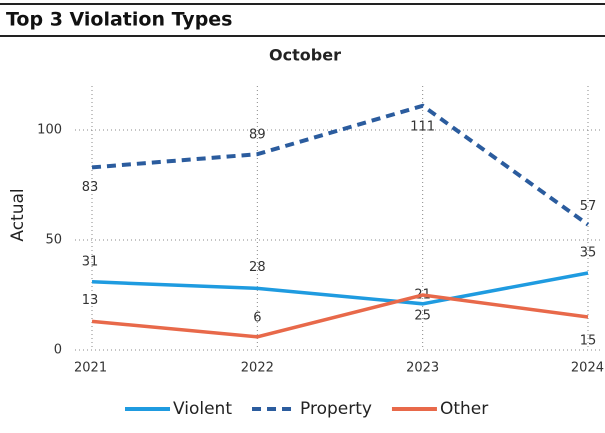 The image size is (605, 433). Describe the element at coordinates (49, 130) in the screenshot. I see `y-tick-label: 100` at that location.